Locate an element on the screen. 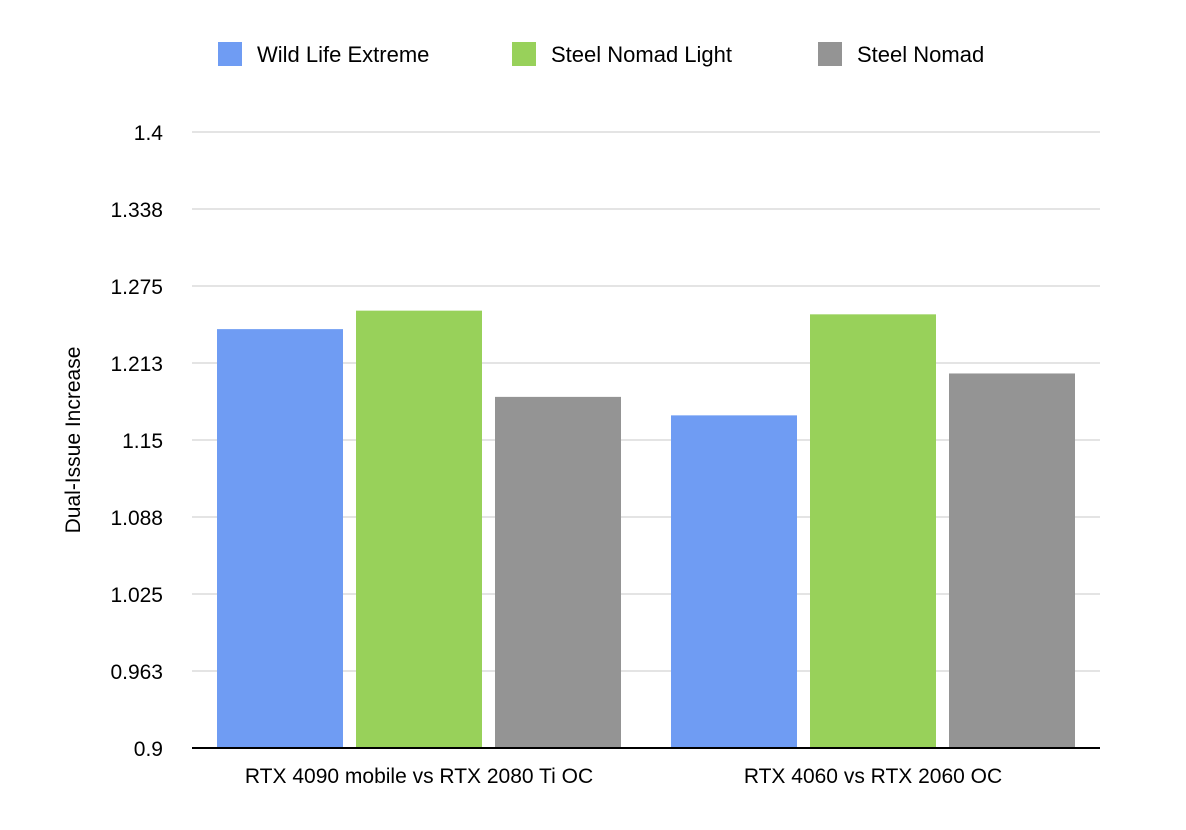  y-tick-label: 1.338 is located at coordinates (136, 210).